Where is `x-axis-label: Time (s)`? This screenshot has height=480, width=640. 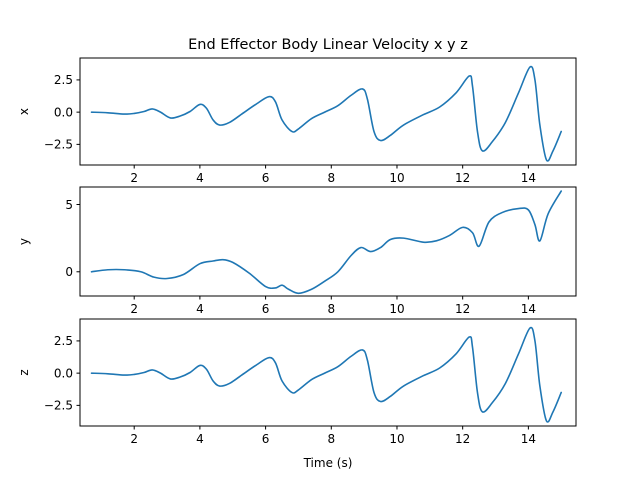
x-axis-label: Time (s) is located at coordinates (328, 463).